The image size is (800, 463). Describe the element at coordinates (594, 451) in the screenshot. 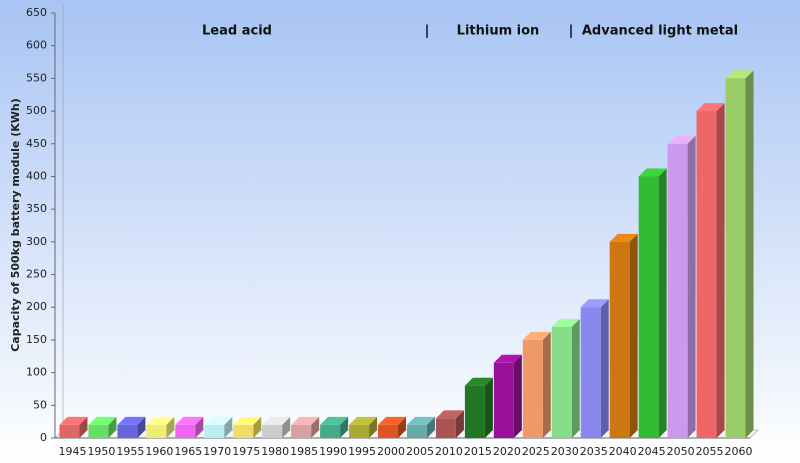

I see `x-tick-label: 2035` at that location.